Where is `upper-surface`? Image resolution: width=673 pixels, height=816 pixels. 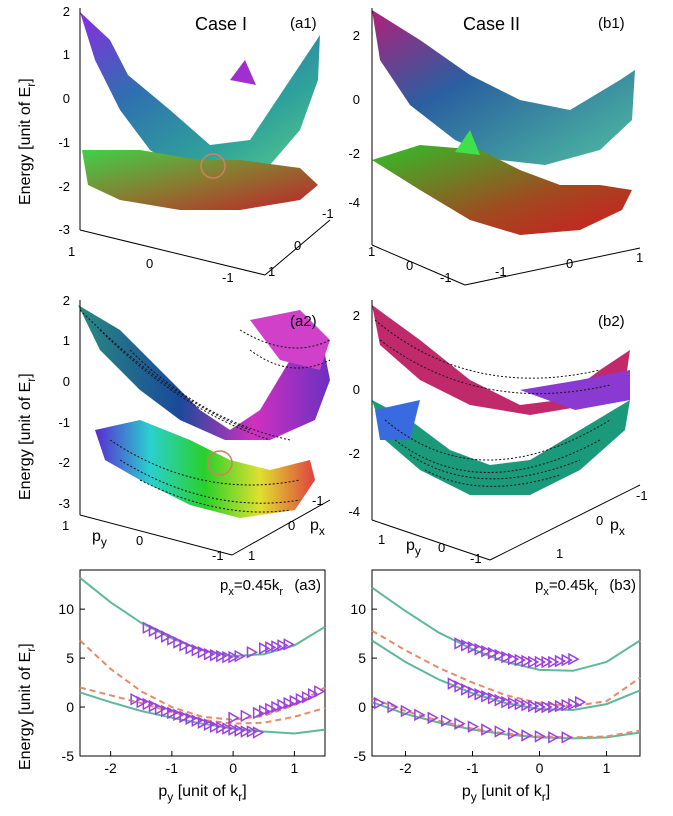 upper-surface is located at coordinates (204, 372).